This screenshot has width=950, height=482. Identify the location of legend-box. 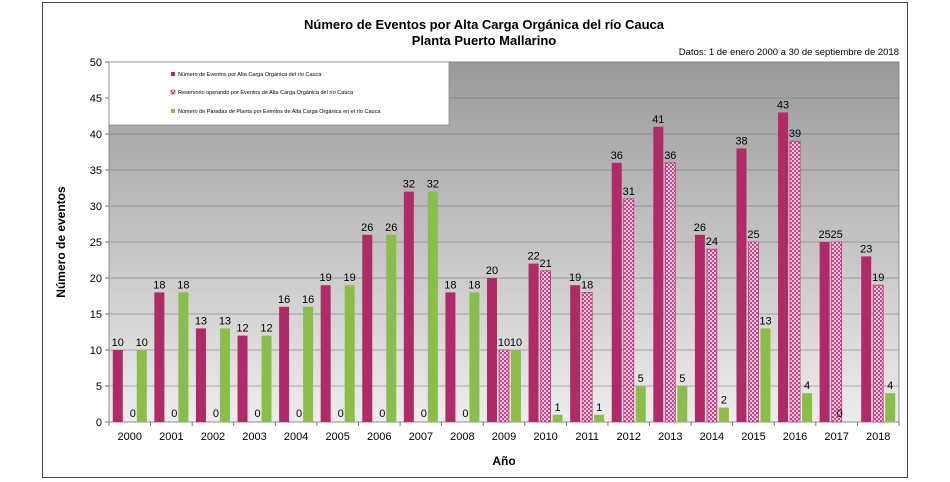
(279, 93).